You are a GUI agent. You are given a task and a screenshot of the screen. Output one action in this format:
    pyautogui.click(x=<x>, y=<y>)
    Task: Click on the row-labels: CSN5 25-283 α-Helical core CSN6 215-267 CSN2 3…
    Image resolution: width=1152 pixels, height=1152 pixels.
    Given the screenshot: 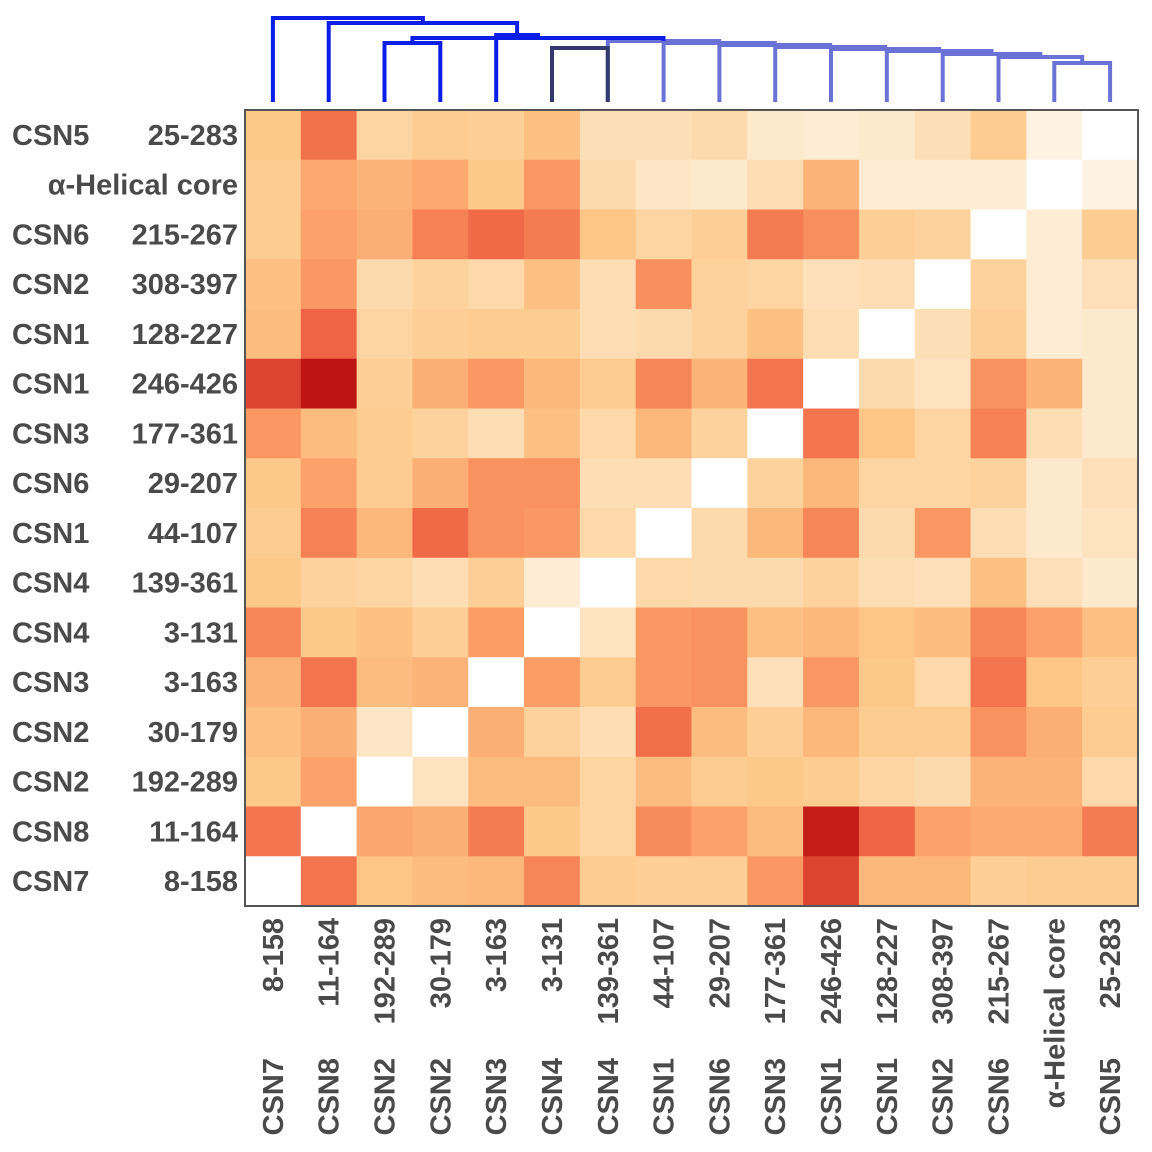 What is the action you would take?
    pyautogui.click(x=125, y=509)
    